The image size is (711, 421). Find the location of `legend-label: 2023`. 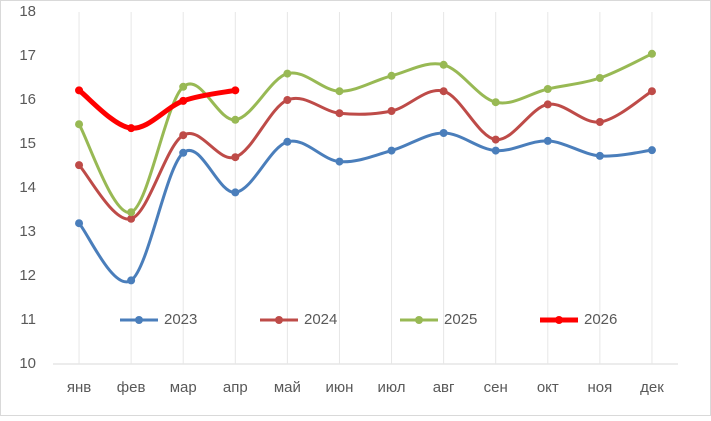

legend-label: 2023 is located at coordinates (180, 319).